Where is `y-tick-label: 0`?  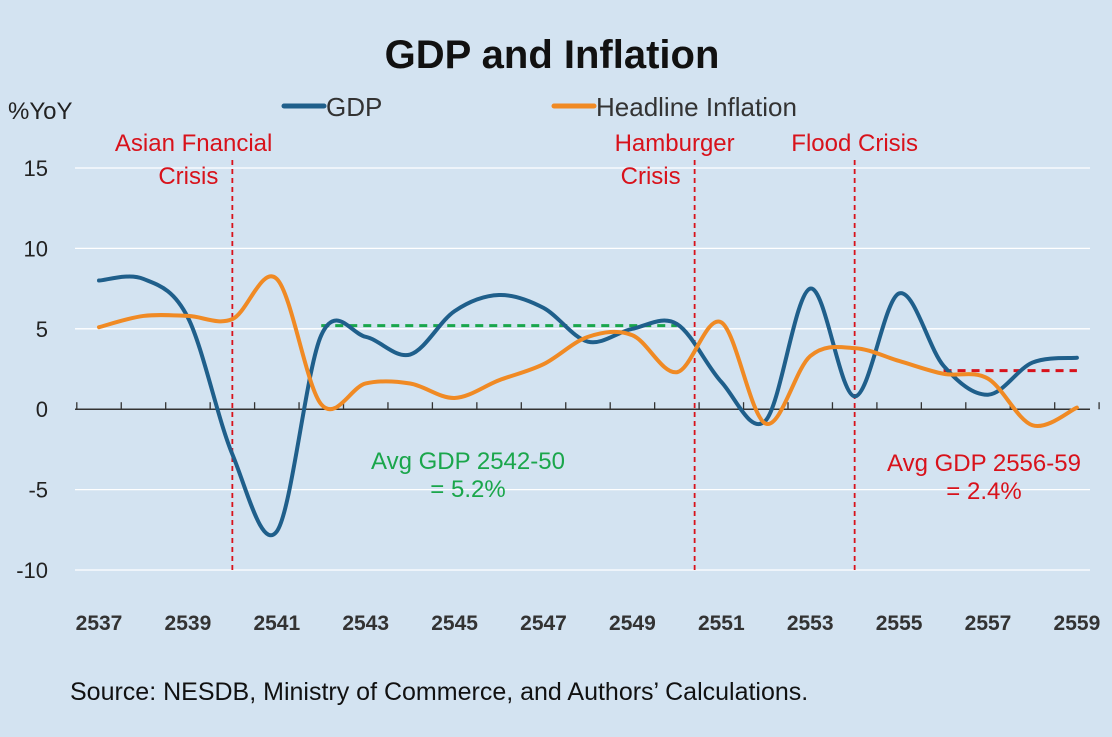 y-tick-label: 0 is located at coordinates (42, 409).